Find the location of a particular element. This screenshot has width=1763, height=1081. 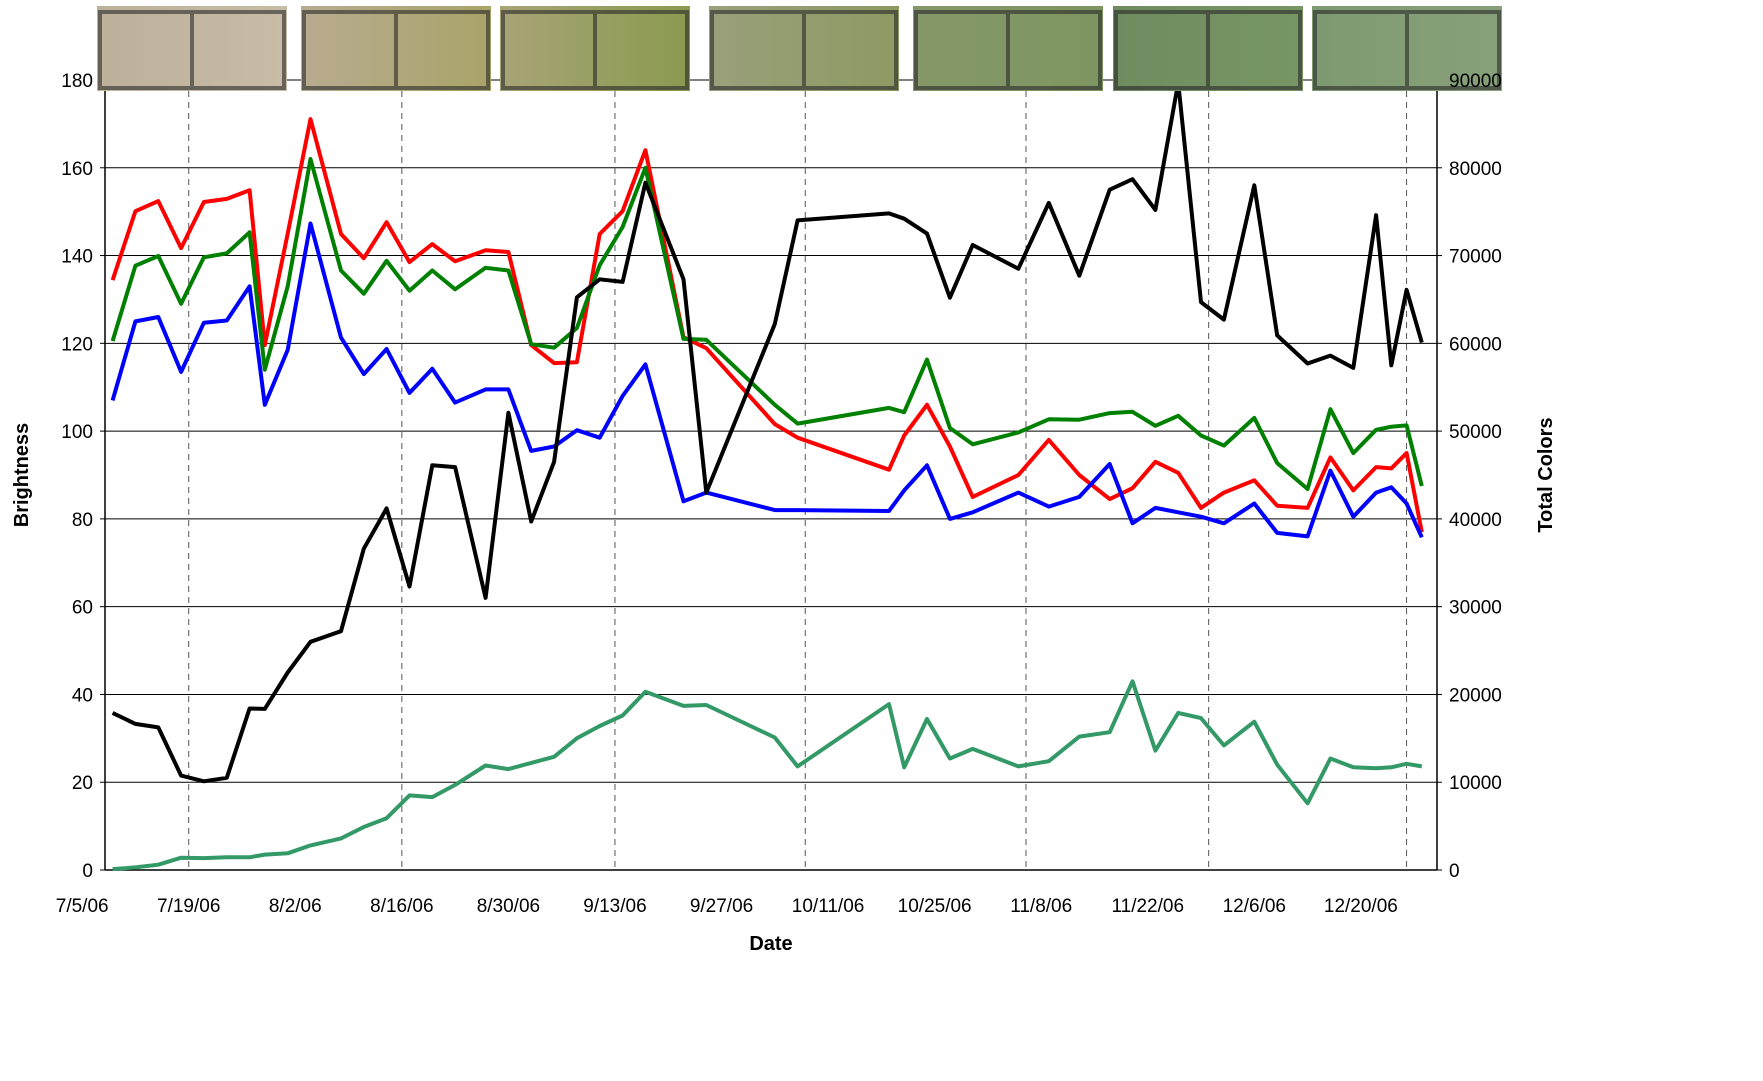

y2-tick-label: 90000 is located at coordinates (1475, 81).